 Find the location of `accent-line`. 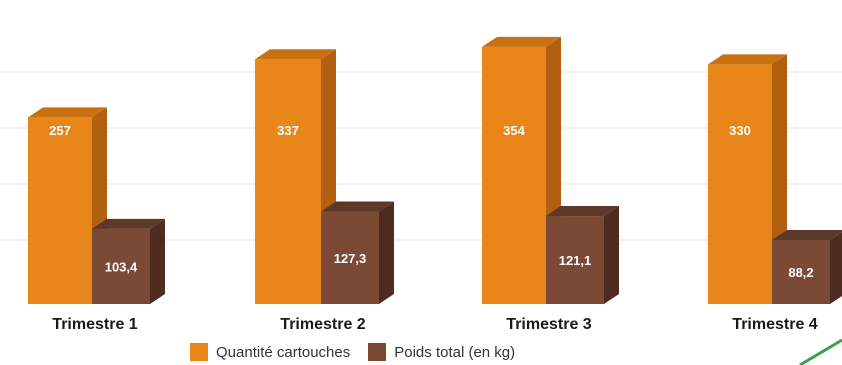

accent-line is located at coordinates (820, 351).